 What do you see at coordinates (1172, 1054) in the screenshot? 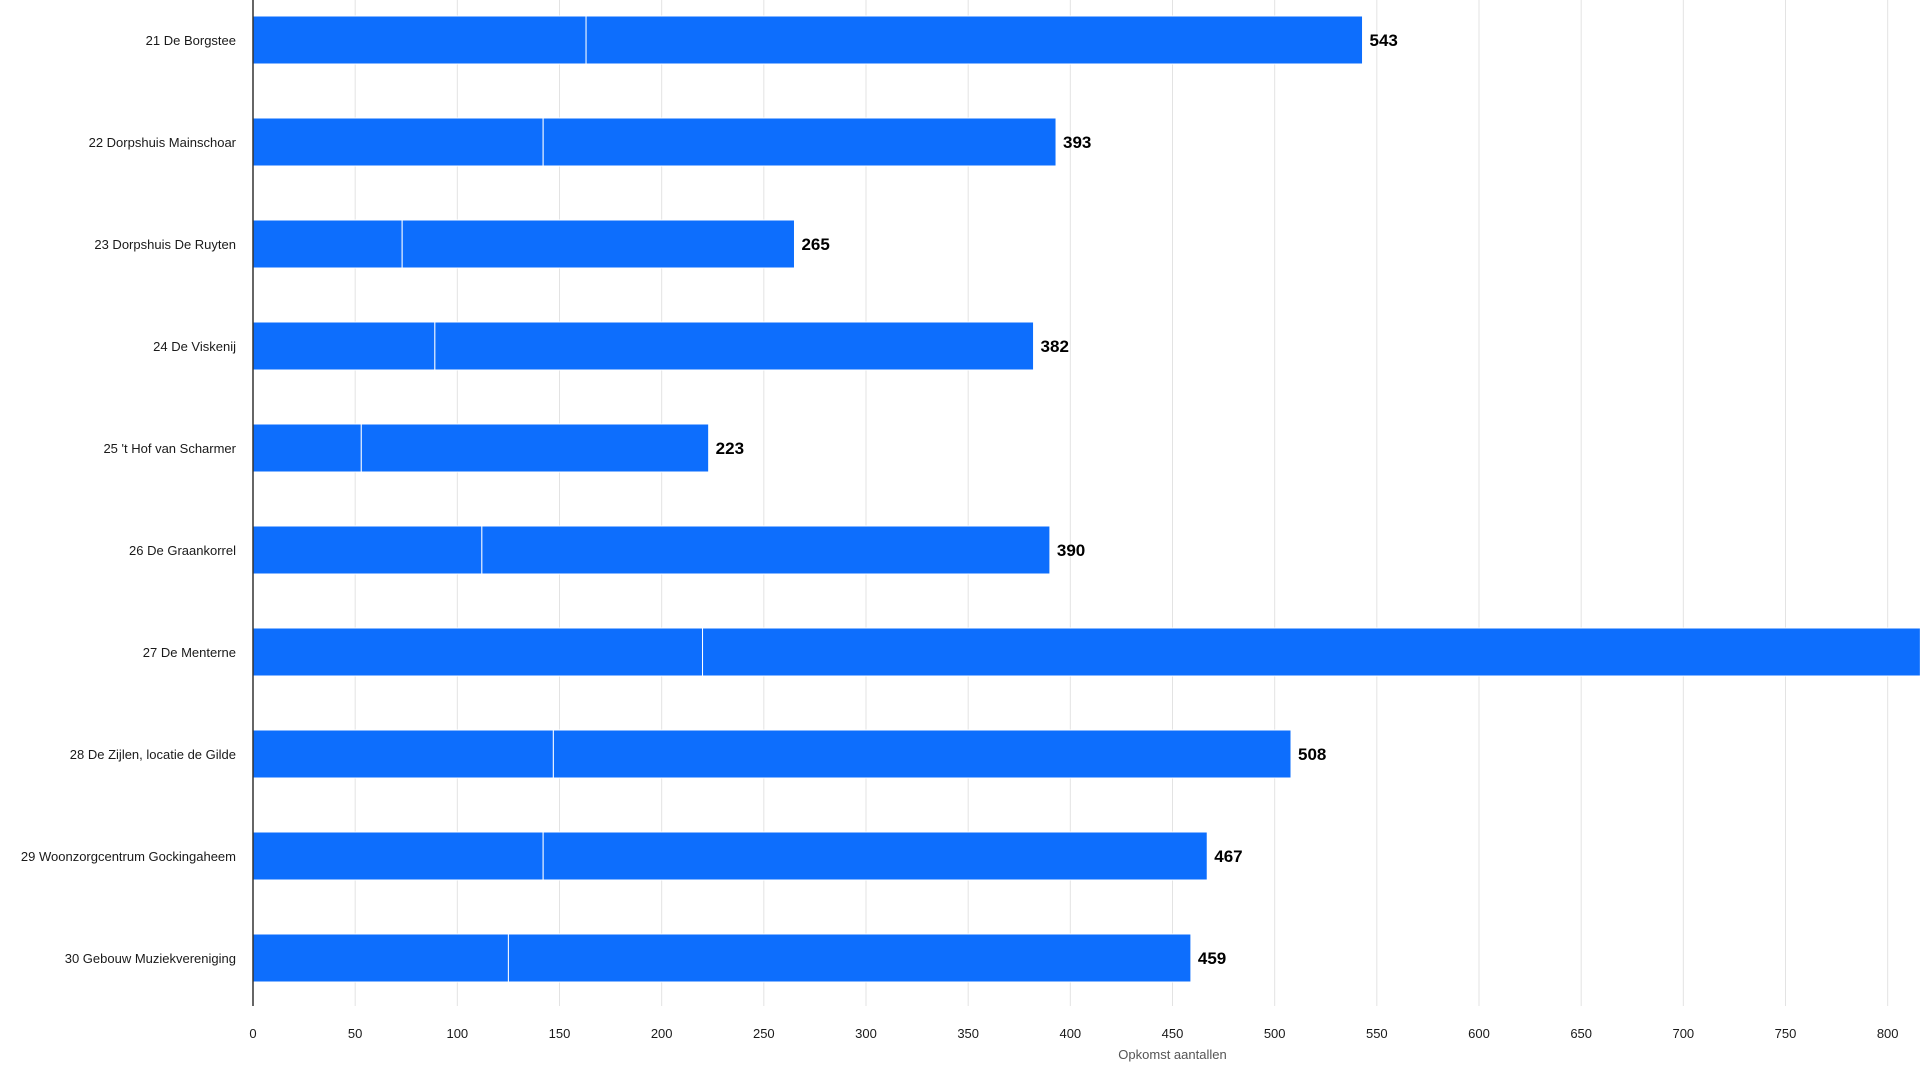
I see `x-axis-title: Opkomst aantallen` at bounding box center [1172, 1054].